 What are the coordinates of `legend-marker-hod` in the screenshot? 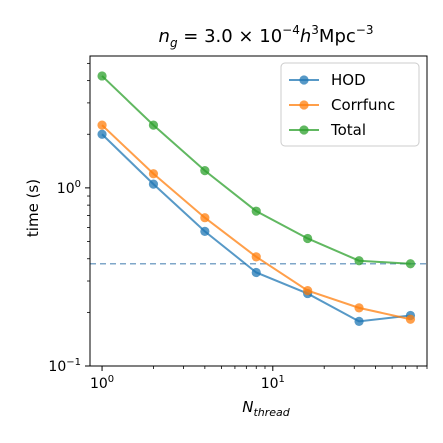 It's located at (304, 80).